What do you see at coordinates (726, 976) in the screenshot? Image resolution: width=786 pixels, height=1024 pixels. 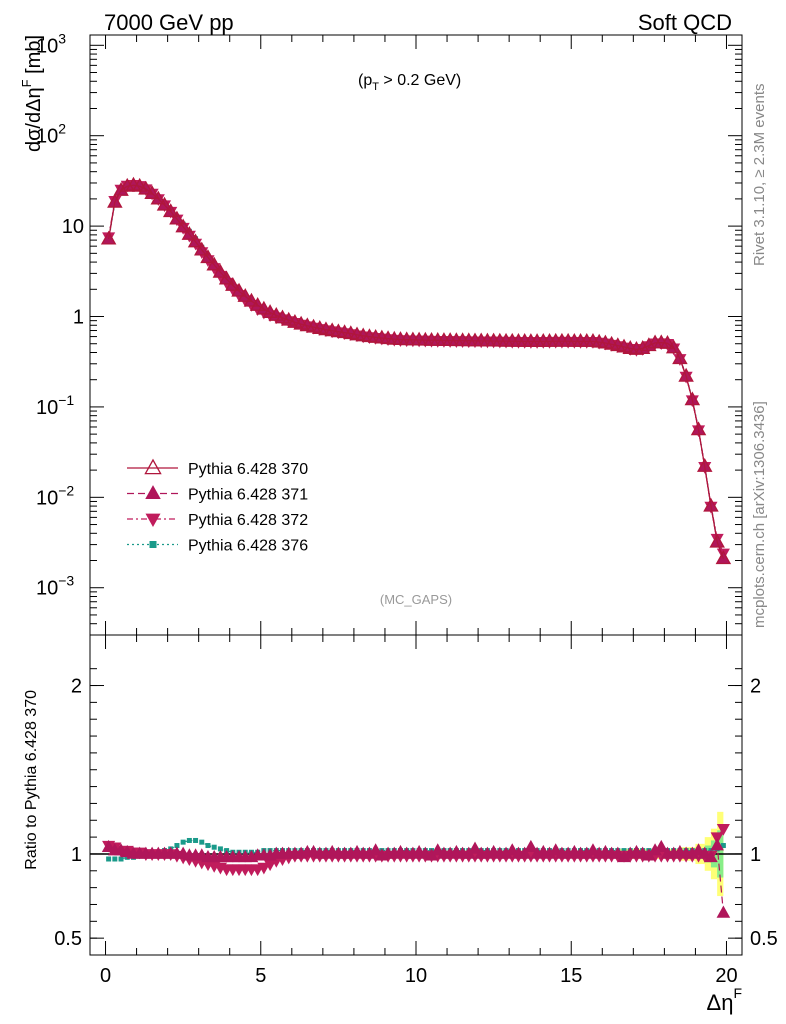 I see `ratio-xtick-label: 20` at bounding box center [726, 976].